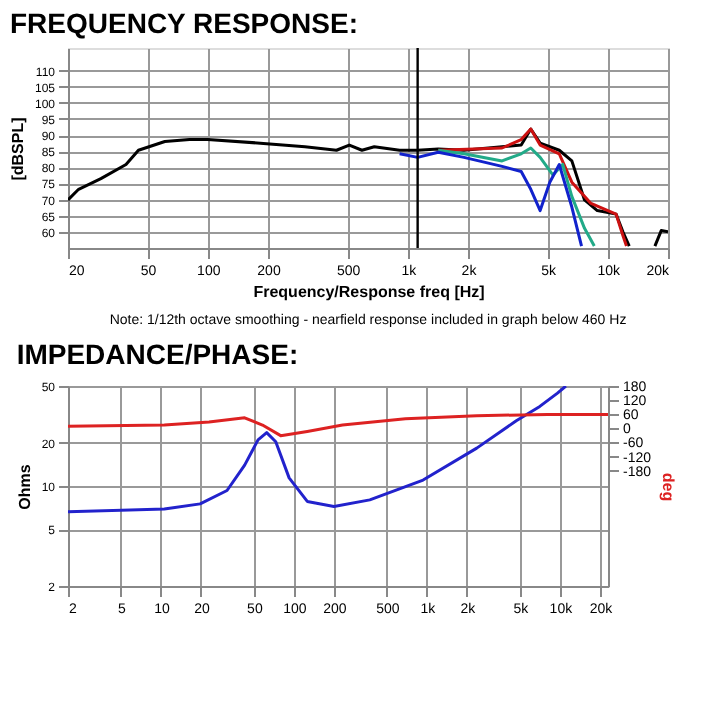 The height and width of the screenshot is (720, 720). I want to click on chart-title: FREQUENCY RESPONSE:, so click(183, 22).